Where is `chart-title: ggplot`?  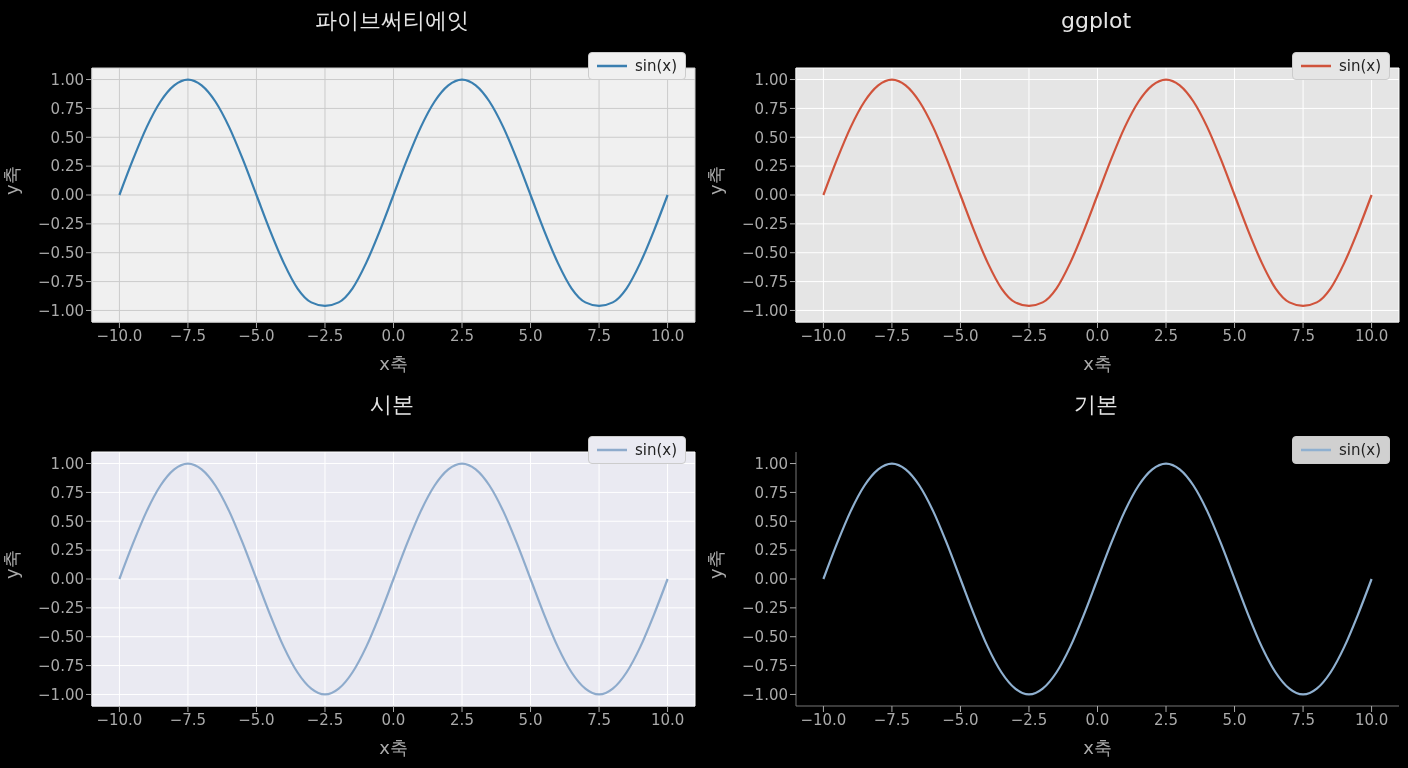 chart-title: ggplot is located at coordinates (1096, 21).